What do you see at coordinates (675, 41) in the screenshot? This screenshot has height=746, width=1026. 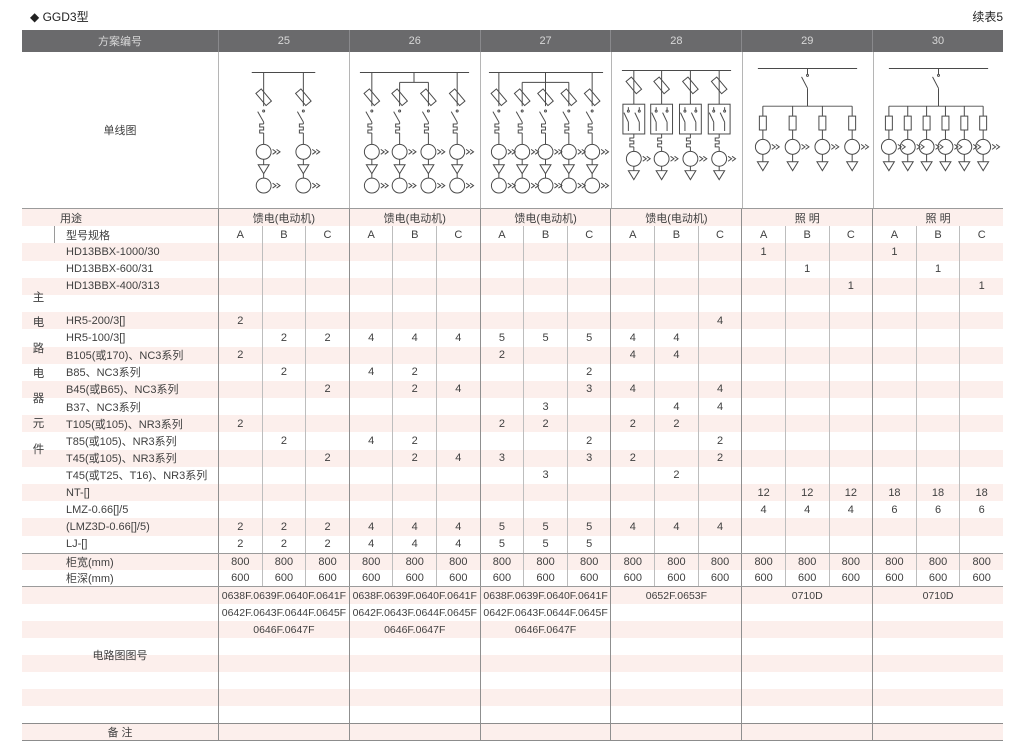 I see `scheme-number: 28` at bounding box center [675, 41].